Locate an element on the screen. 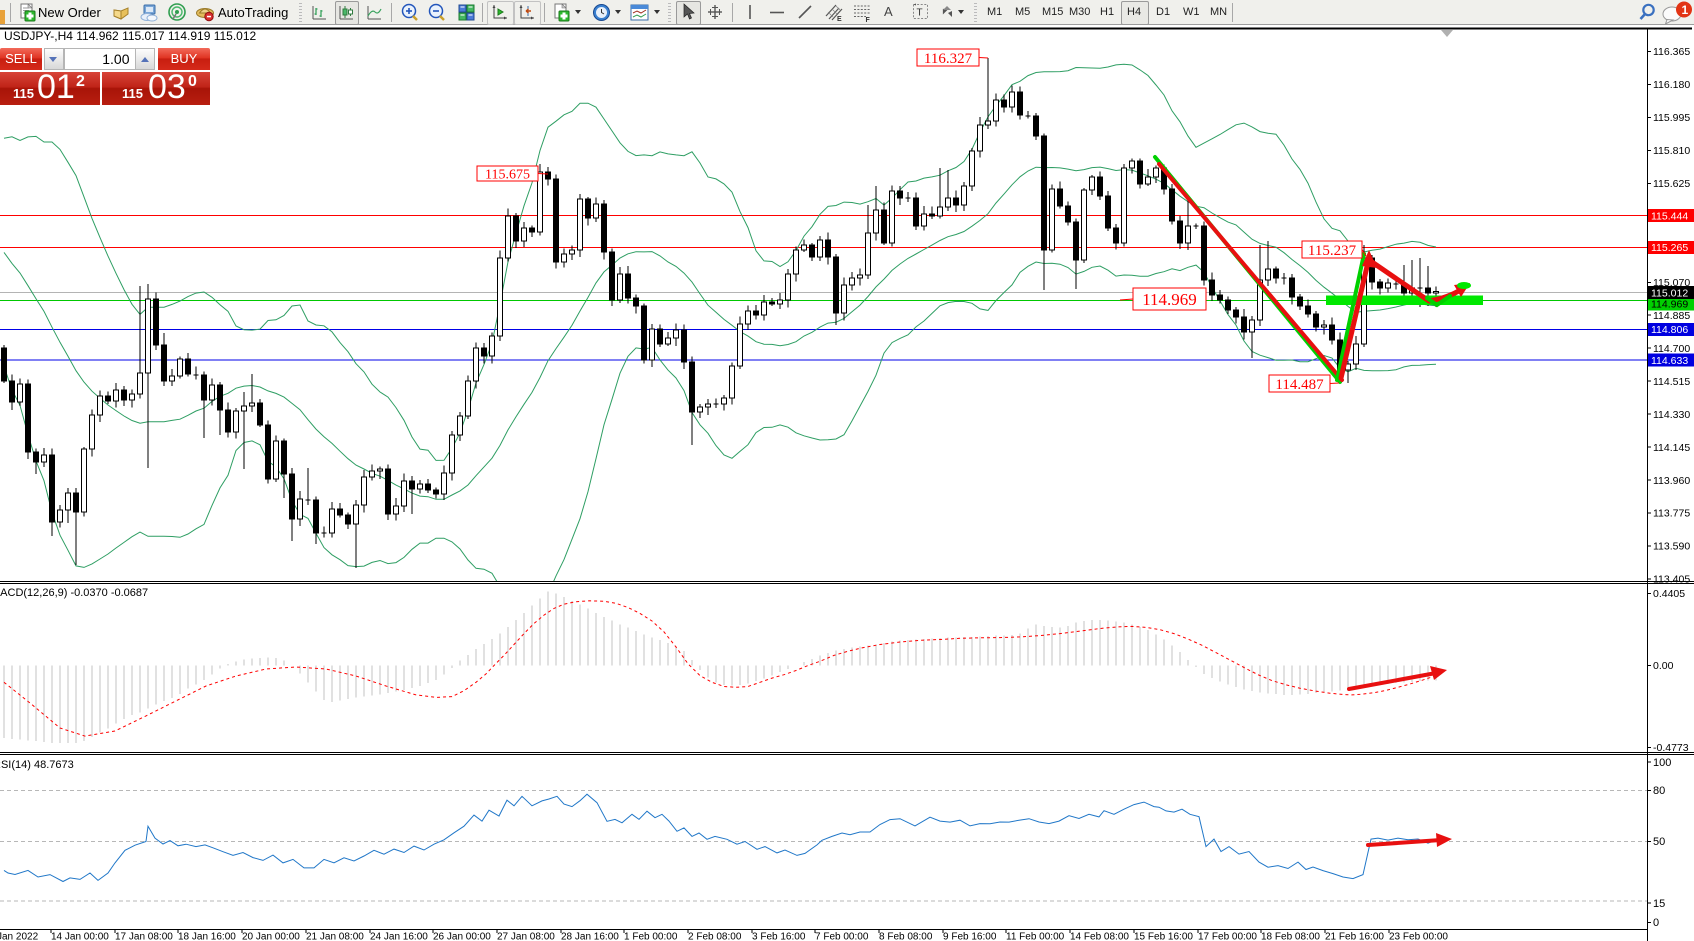 The height and width of the screenshot is (941, 1694). svg-text: 2 Feb 08:00 is located at coordinates (715, 936).